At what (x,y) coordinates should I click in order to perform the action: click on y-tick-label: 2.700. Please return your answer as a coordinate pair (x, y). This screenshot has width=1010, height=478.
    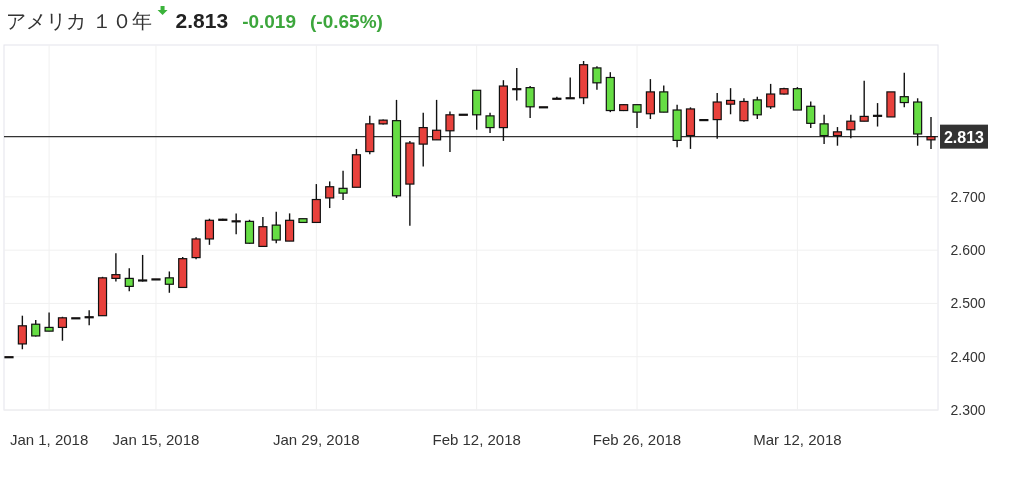
    Looking at the image, I should click on (968, 196).